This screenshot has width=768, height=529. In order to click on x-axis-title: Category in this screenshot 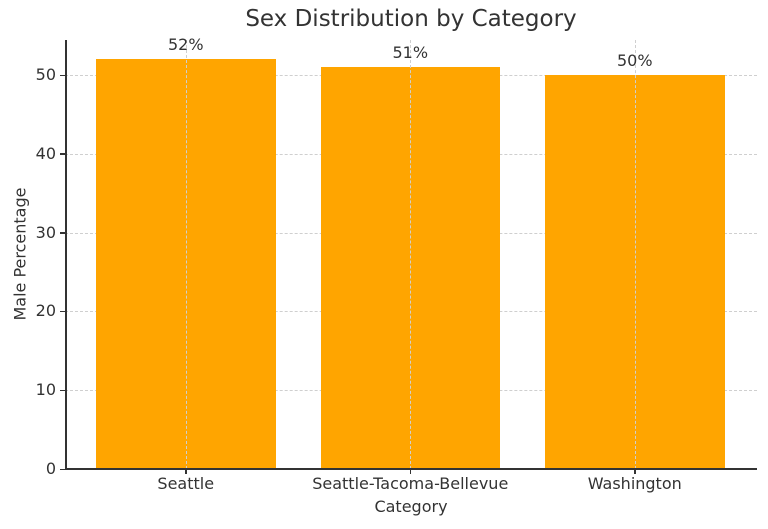, I will do `click(411, 506)`.